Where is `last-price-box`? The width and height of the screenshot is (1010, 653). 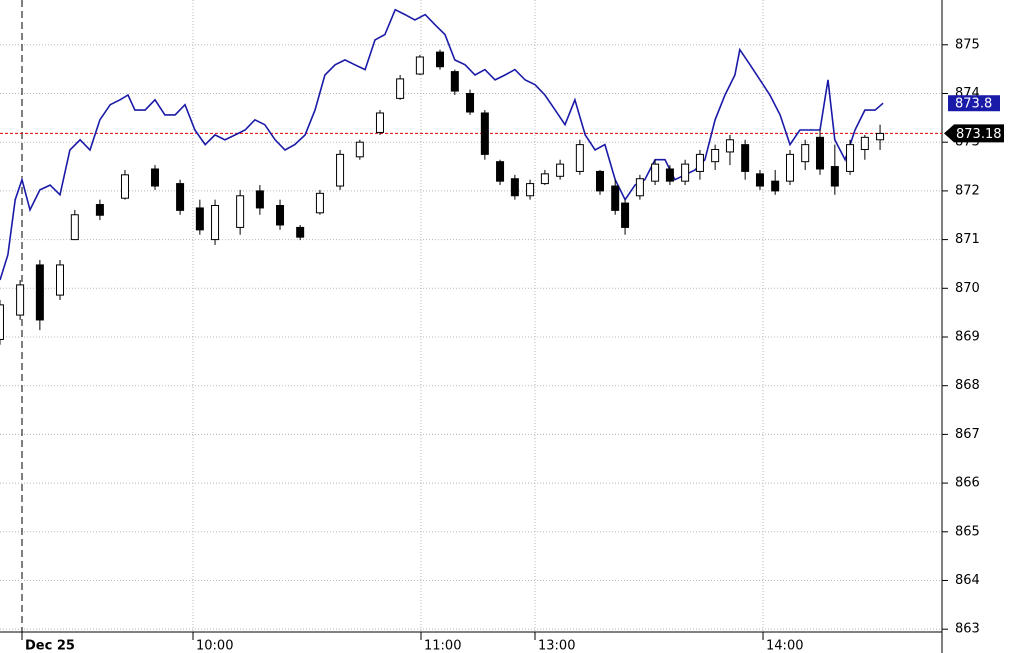
last-price-box is located at coordinates (974, 133).